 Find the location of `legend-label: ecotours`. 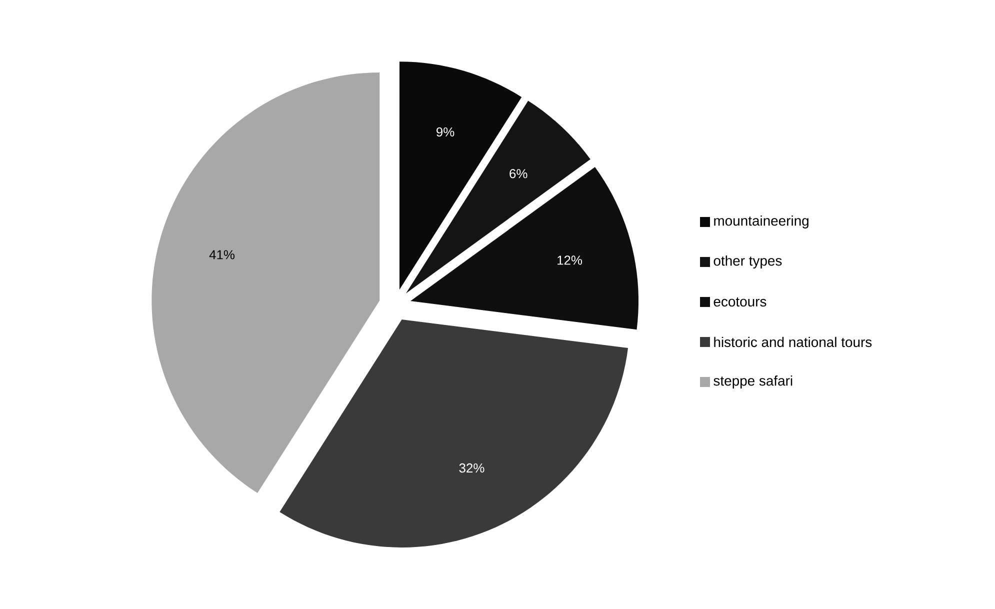

legend-label: ecotours is located at coordinates (740, 302).